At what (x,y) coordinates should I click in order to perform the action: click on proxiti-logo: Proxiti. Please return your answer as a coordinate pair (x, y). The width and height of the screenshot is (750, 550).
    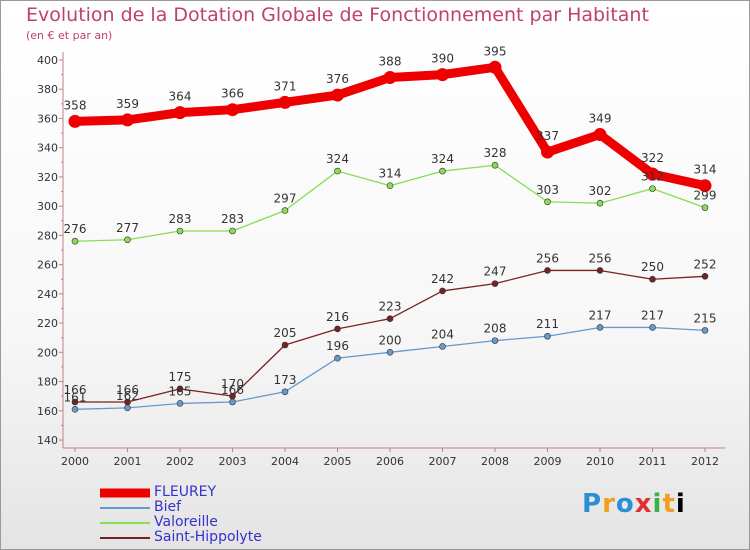
    Looking at the image, I should click on (634, 504).